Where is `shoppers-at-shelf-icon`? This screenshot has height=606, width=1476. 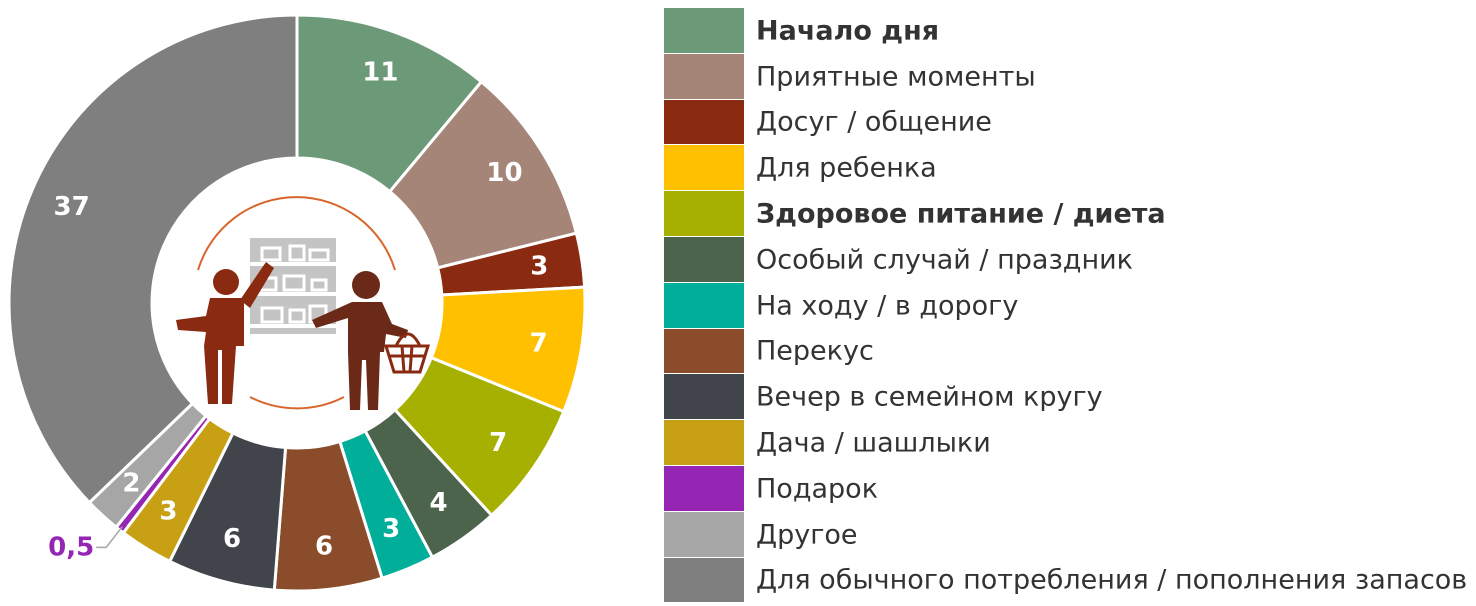 shoppers-at-shelf-icon is located at coordinates (297, 303).